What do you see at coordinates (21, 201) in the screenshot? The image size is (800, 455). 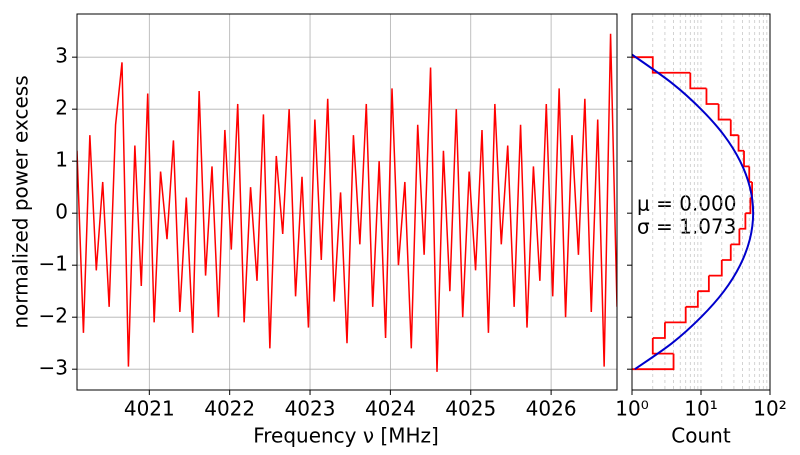 I see `y-axis-label: normalized power excess` at bounding box center [21, 201].